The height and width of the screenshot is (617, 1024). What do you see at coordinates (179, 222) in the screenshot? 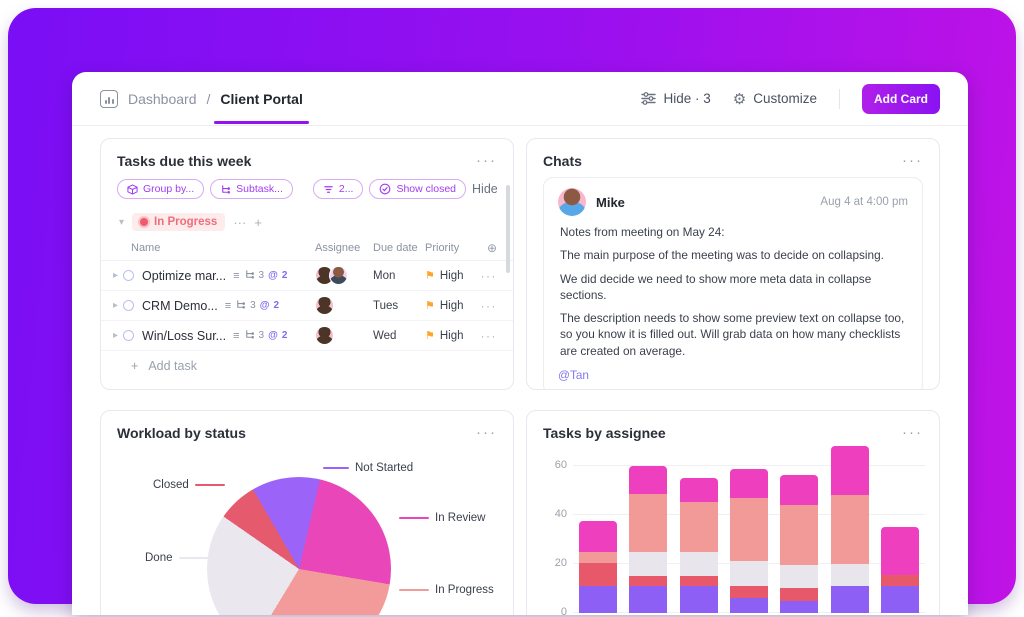
I see `status-badge: In Progress` at bounding box center [179, 222].